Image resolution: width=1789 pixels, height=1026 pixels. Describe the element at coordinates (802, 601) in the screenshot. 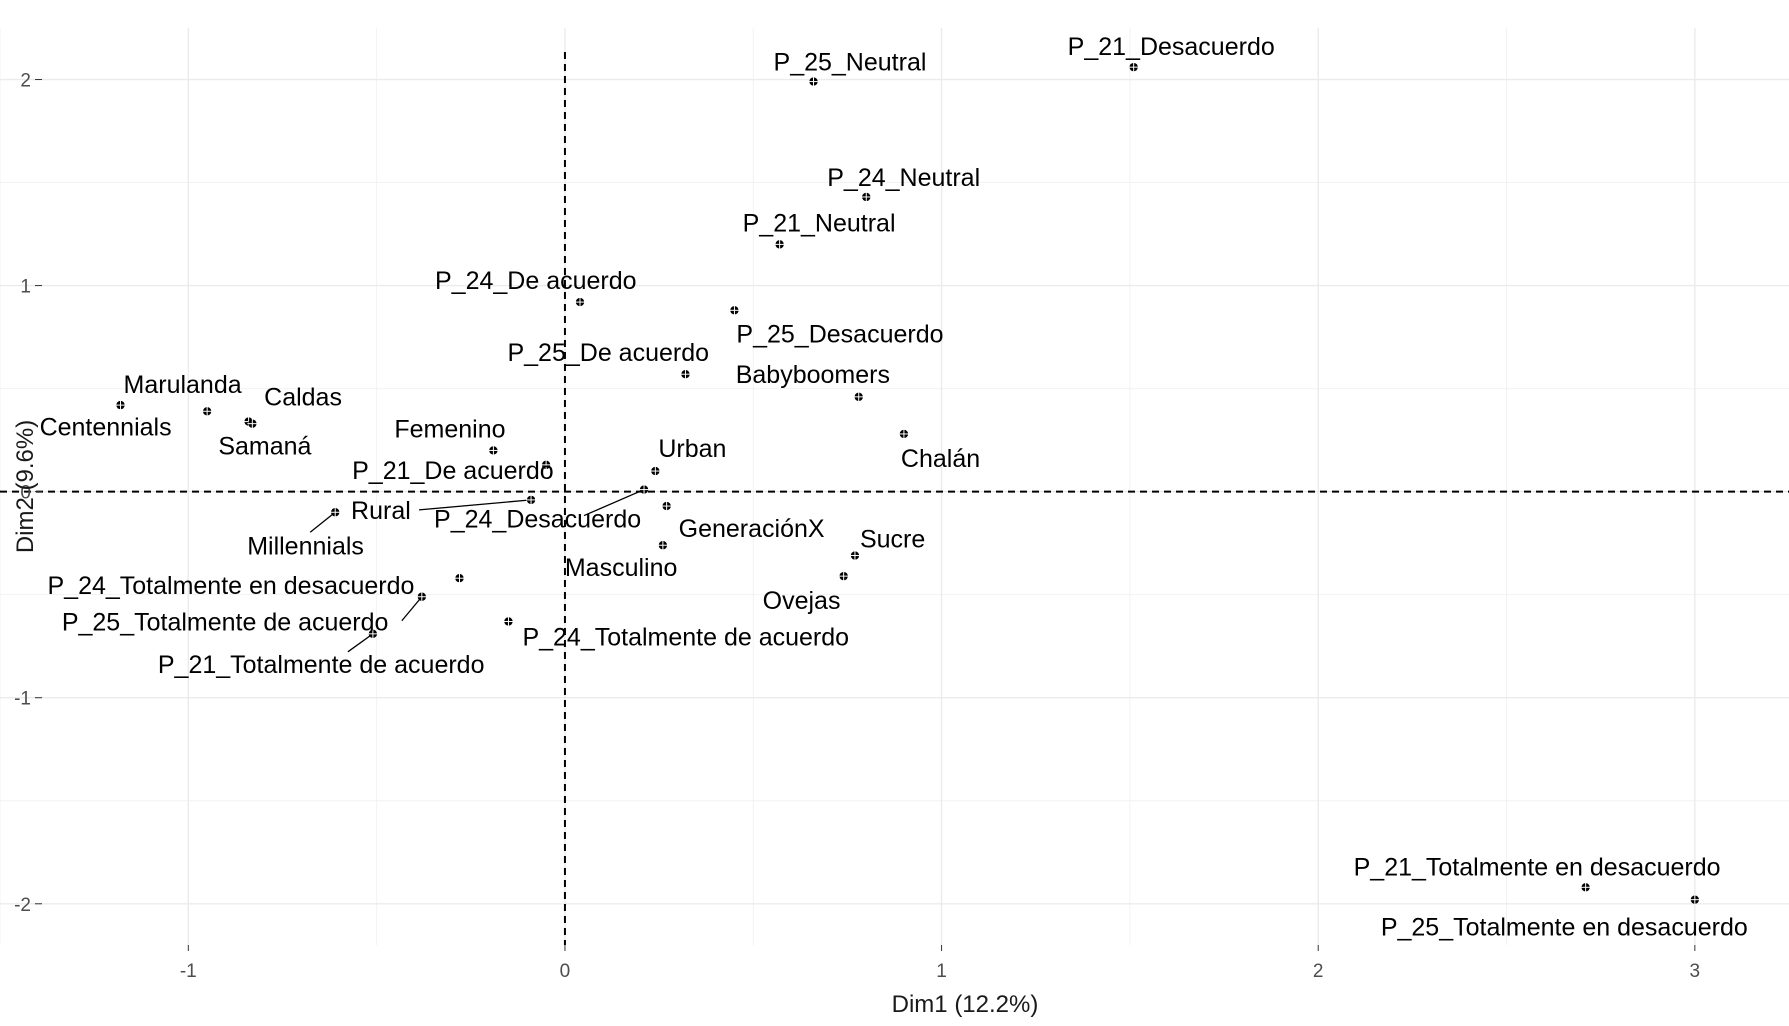

I see `point-label: Ovejas` at that location.